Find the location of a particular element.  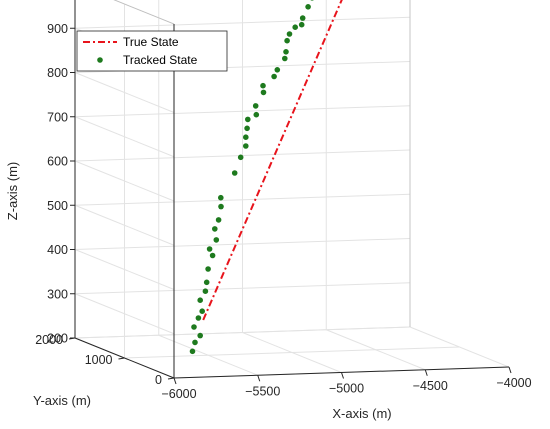

z-tick-label: 700 is located at coordinates (57, 117).